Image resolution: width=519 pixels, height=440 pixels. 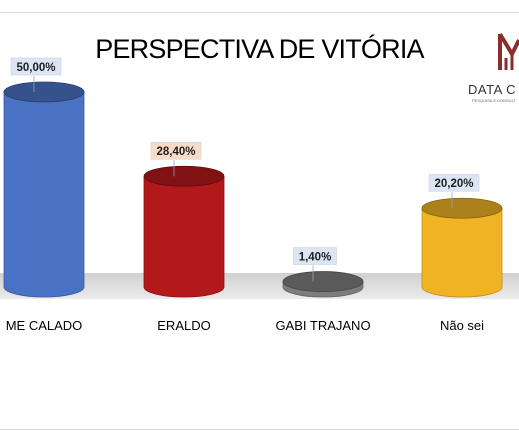 I want to click on logo-subtext: PESQUISA E CONSULT, so click(x=494, y=100).